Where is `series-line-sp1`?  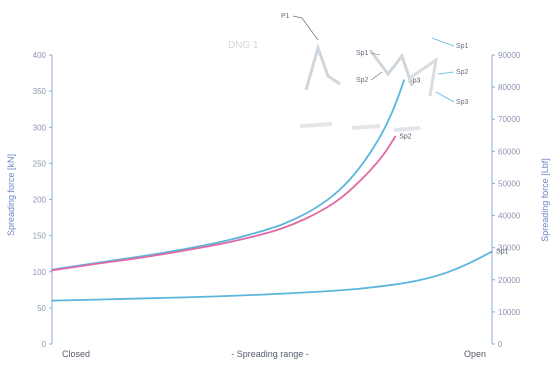 series-line-sp1 is located at coordinates (272, 276).